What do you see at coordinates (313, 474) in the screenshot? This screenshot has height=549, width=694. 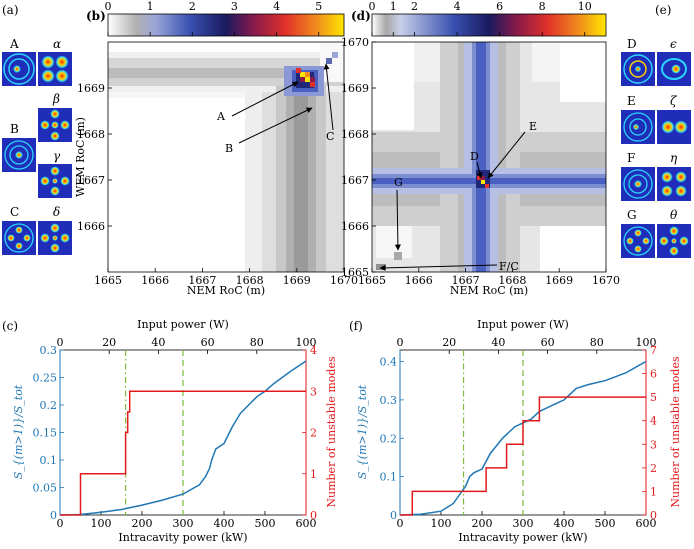 I see `y2-tick-label: 1` at bounding box center [313, 474].